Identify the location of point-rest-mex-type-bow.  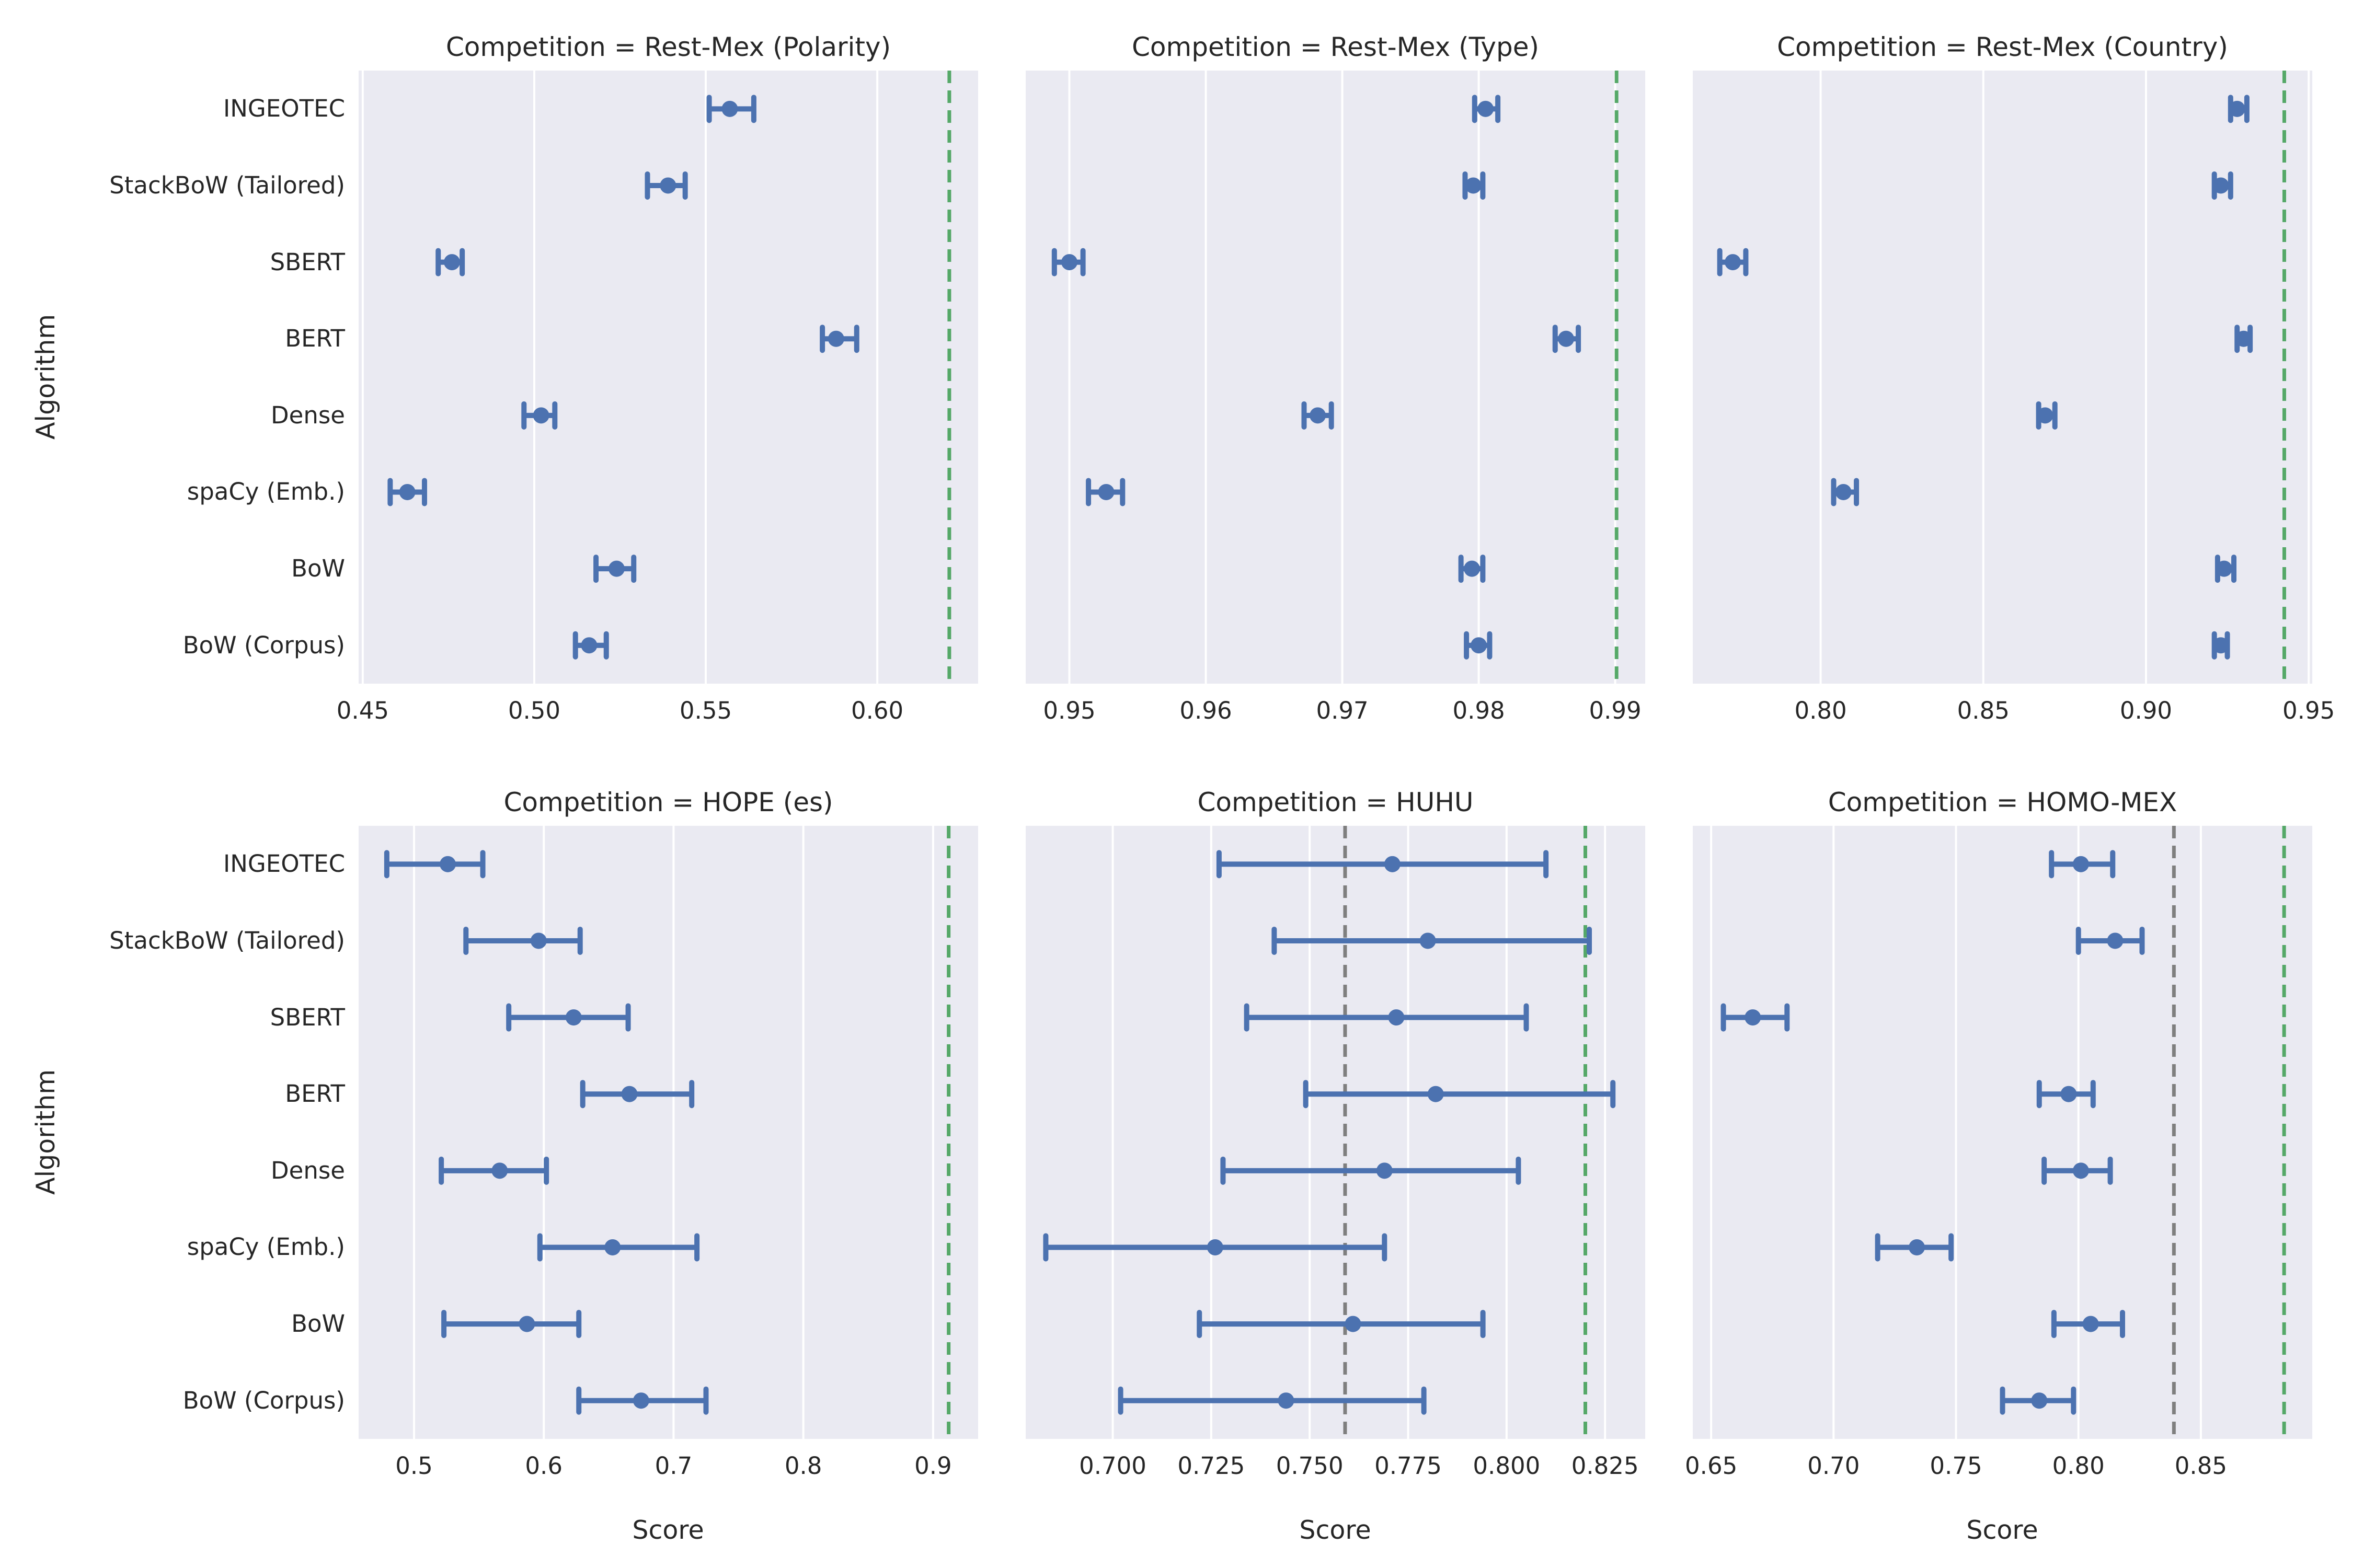
(1472, 569).